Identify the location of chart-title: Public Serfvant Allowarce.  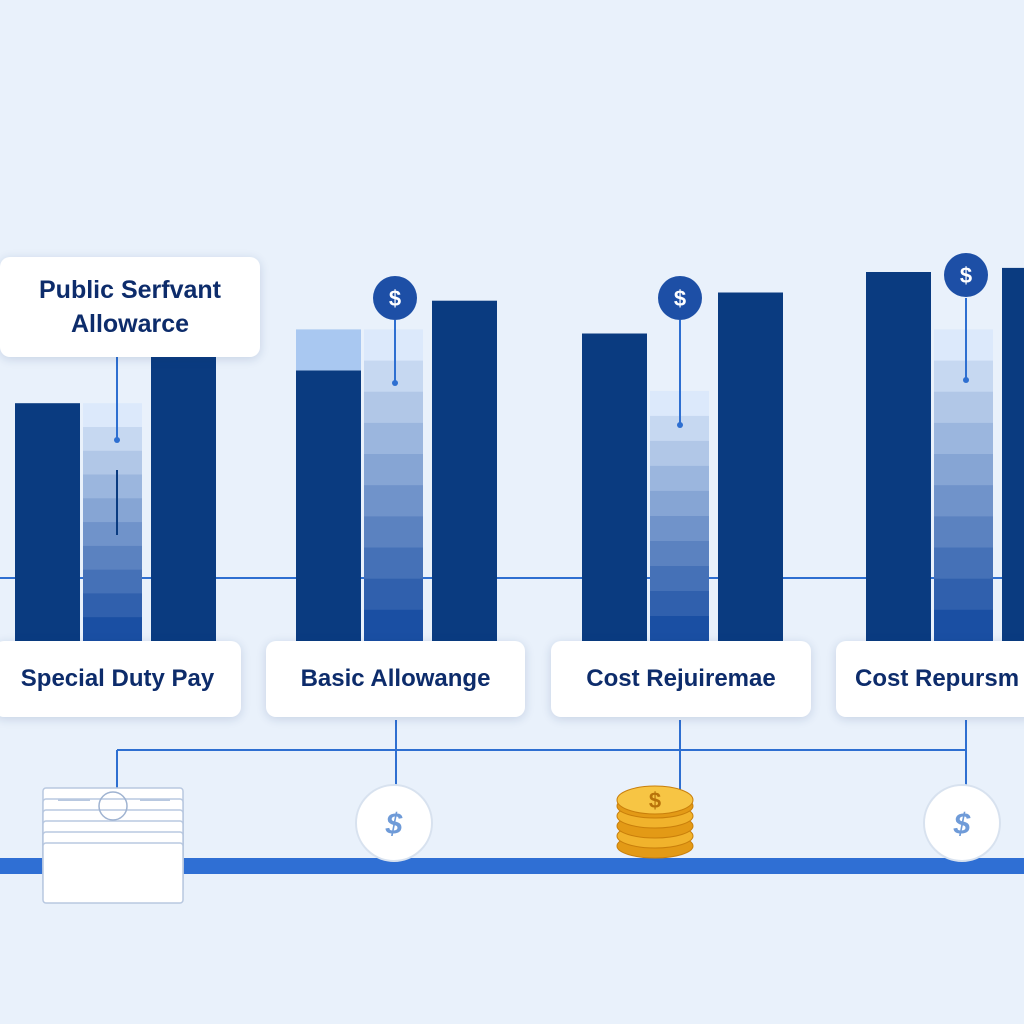
(130, 307).